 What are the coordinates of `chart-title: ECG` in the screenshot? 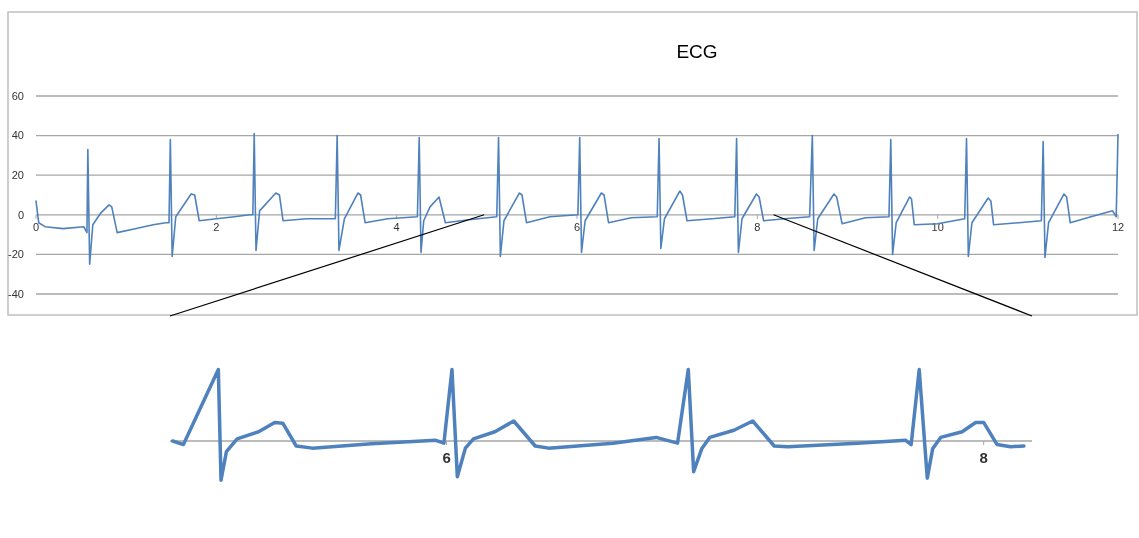 It's located at (697, 51).